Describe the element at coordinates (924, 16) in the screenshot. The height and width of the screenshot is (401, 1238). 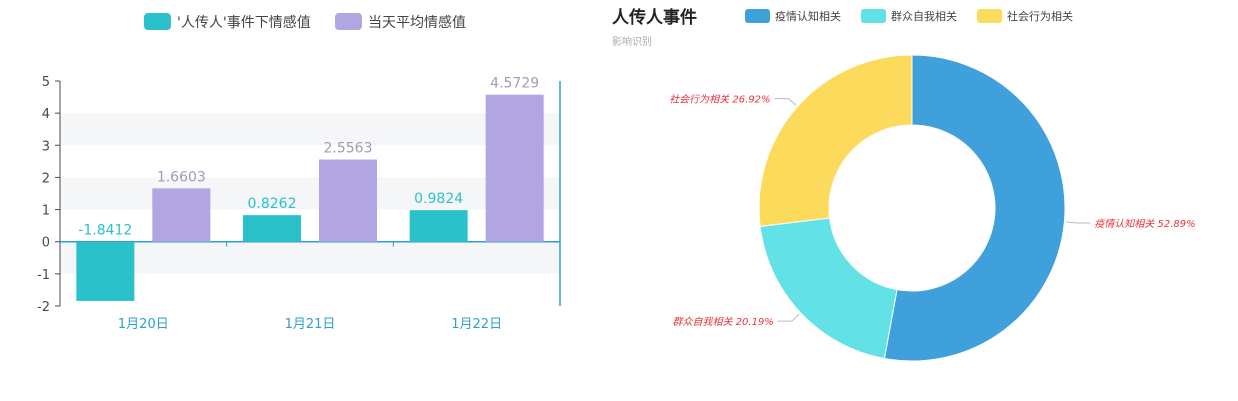
I see `legend-label: 群众自我相关` at that location.